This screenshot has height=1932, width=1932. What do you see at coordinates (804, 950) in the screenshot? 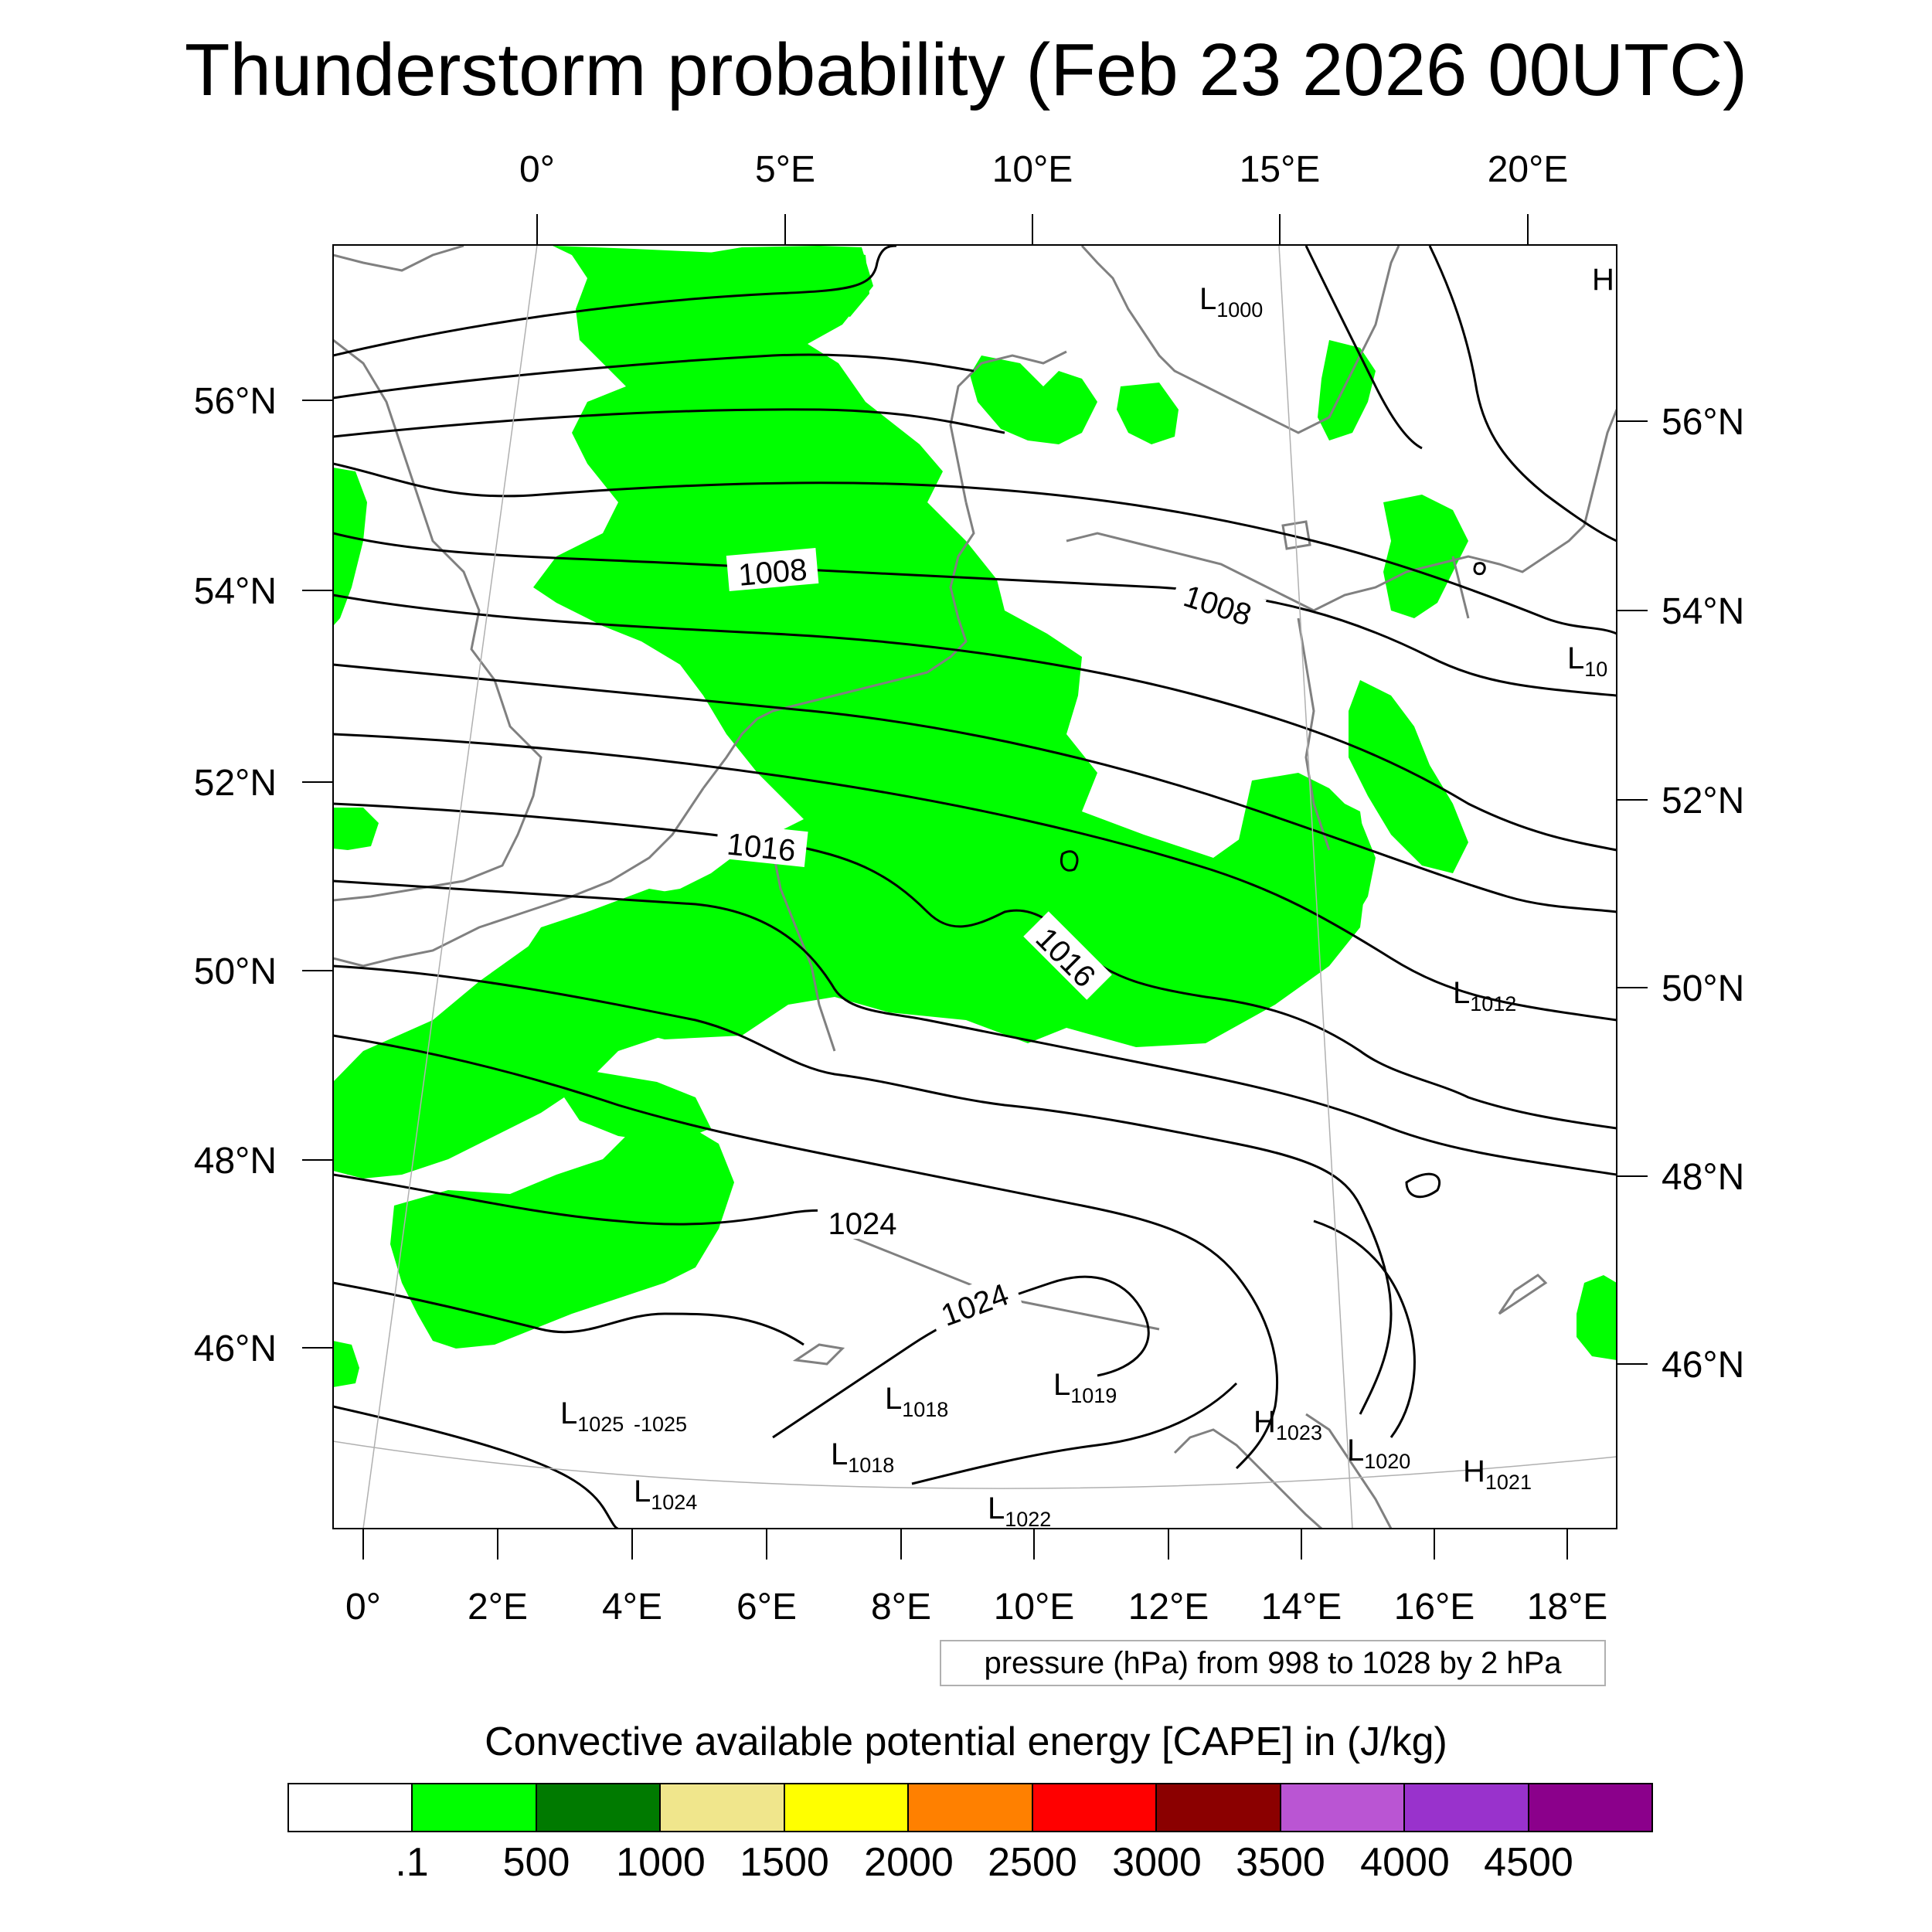
I see `border-france-germany` at bounding box center [804, 950].